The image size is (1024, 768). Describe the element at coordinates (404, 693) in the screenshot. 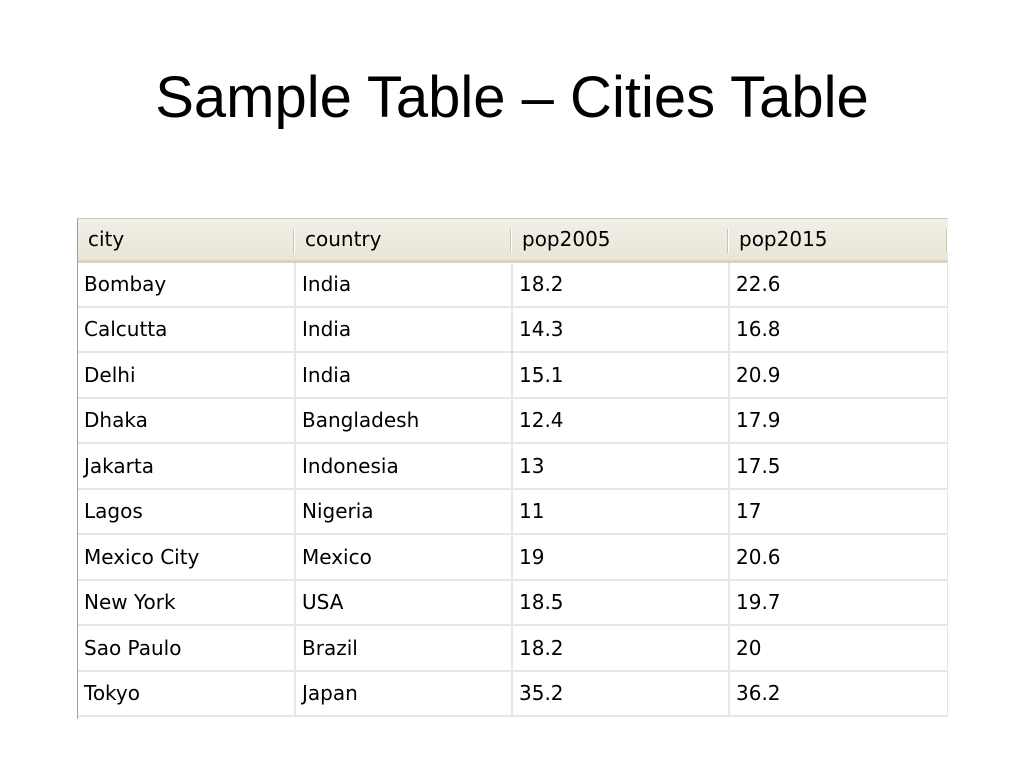

I see `cell-country: Japan` at that location.